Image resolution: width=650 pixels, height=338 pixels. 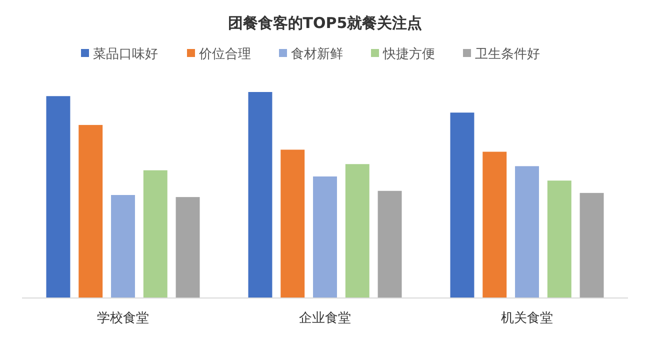 What do you see at coordinates (325, 318) in the screenshot?
I see `x-tick-label: 企业食堂` at bounding box center [325, 318].